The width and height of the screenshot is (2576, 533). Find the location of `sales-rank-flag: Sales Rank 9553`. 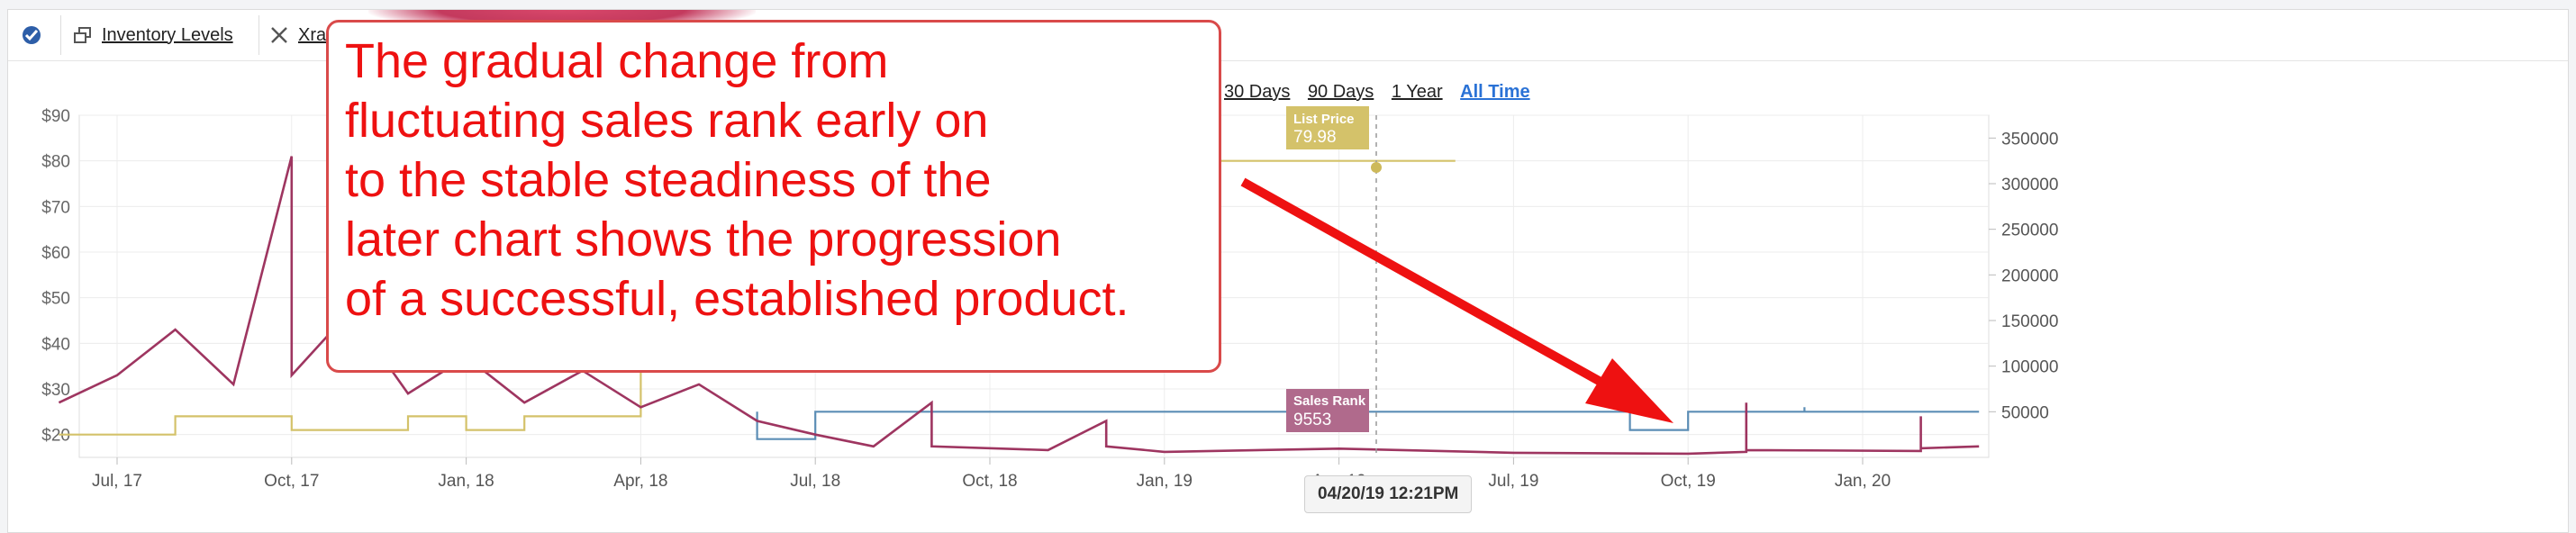

sales-rank-flag: Sales Rank 9553 is located at coordinates (1327, 410).